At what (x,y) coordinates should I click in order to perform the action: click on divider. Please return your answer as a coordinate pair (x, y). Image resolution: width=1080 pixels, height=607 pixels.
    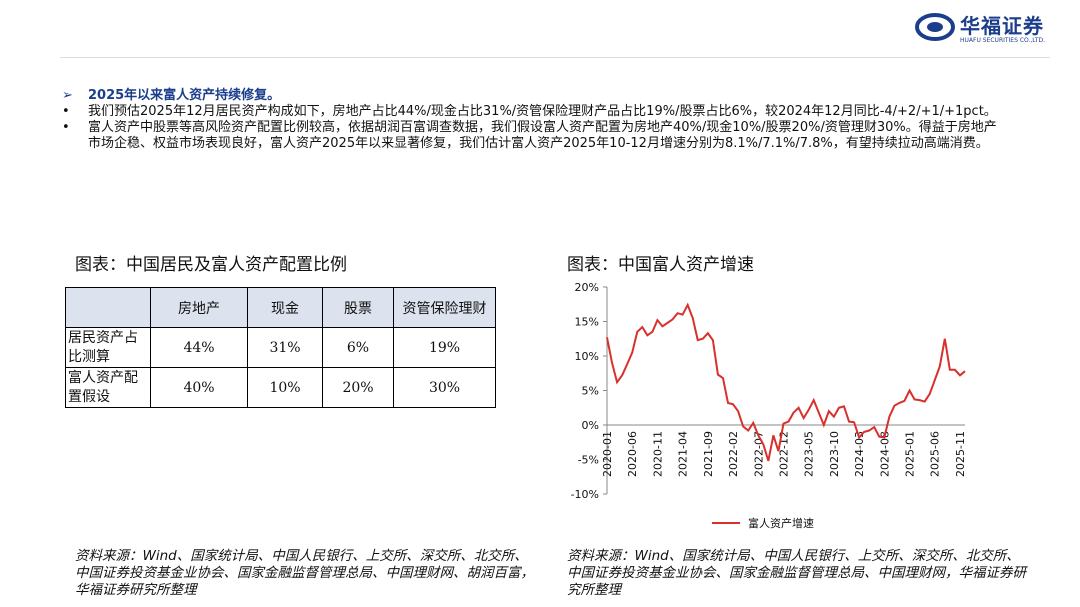
    Looking at the image, I should click on (555, 57).